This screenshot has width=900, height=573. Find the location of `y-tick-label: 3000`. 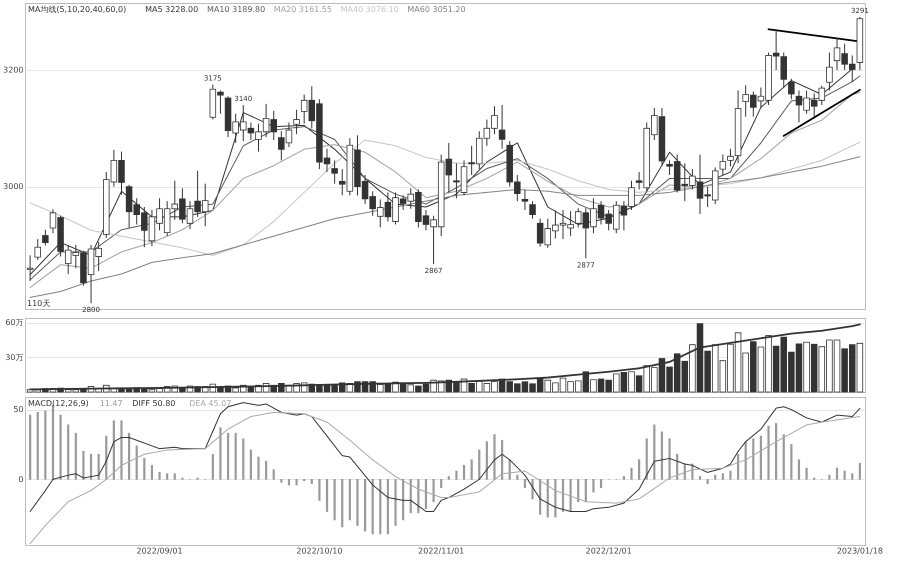

y-tick-label: 3000 is located at coordinates (13, 187).